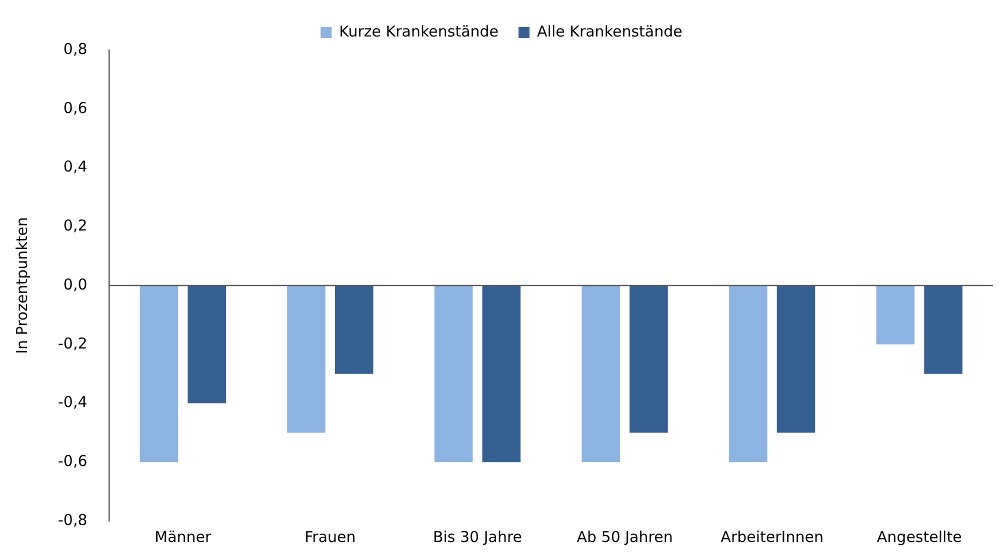 This screenshot has height=555, width=998. Describe the element at coordinates (21, 285) in the screenshot. I see `y-axis-title: In Prozentpunkten` at that location.